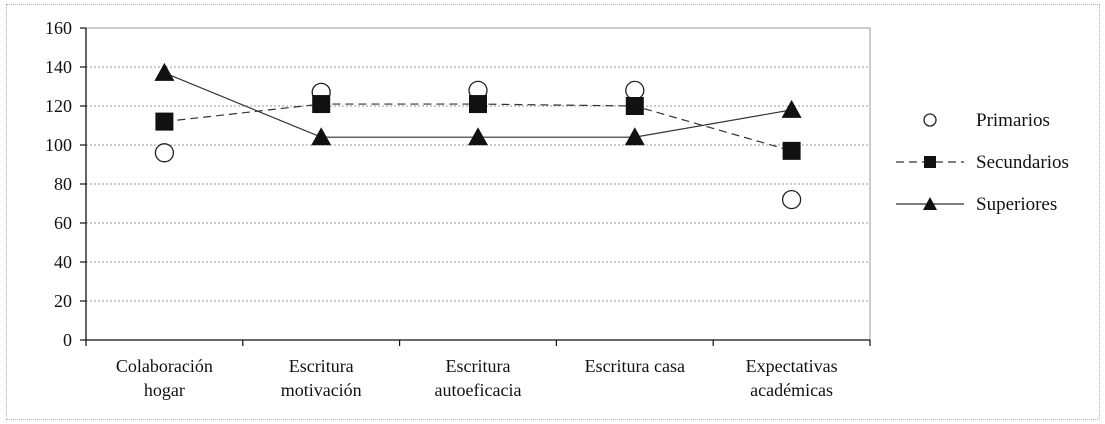 The image size is (1105, 424). I want to click on legend-label: Secundarios, so click(1022, 162).